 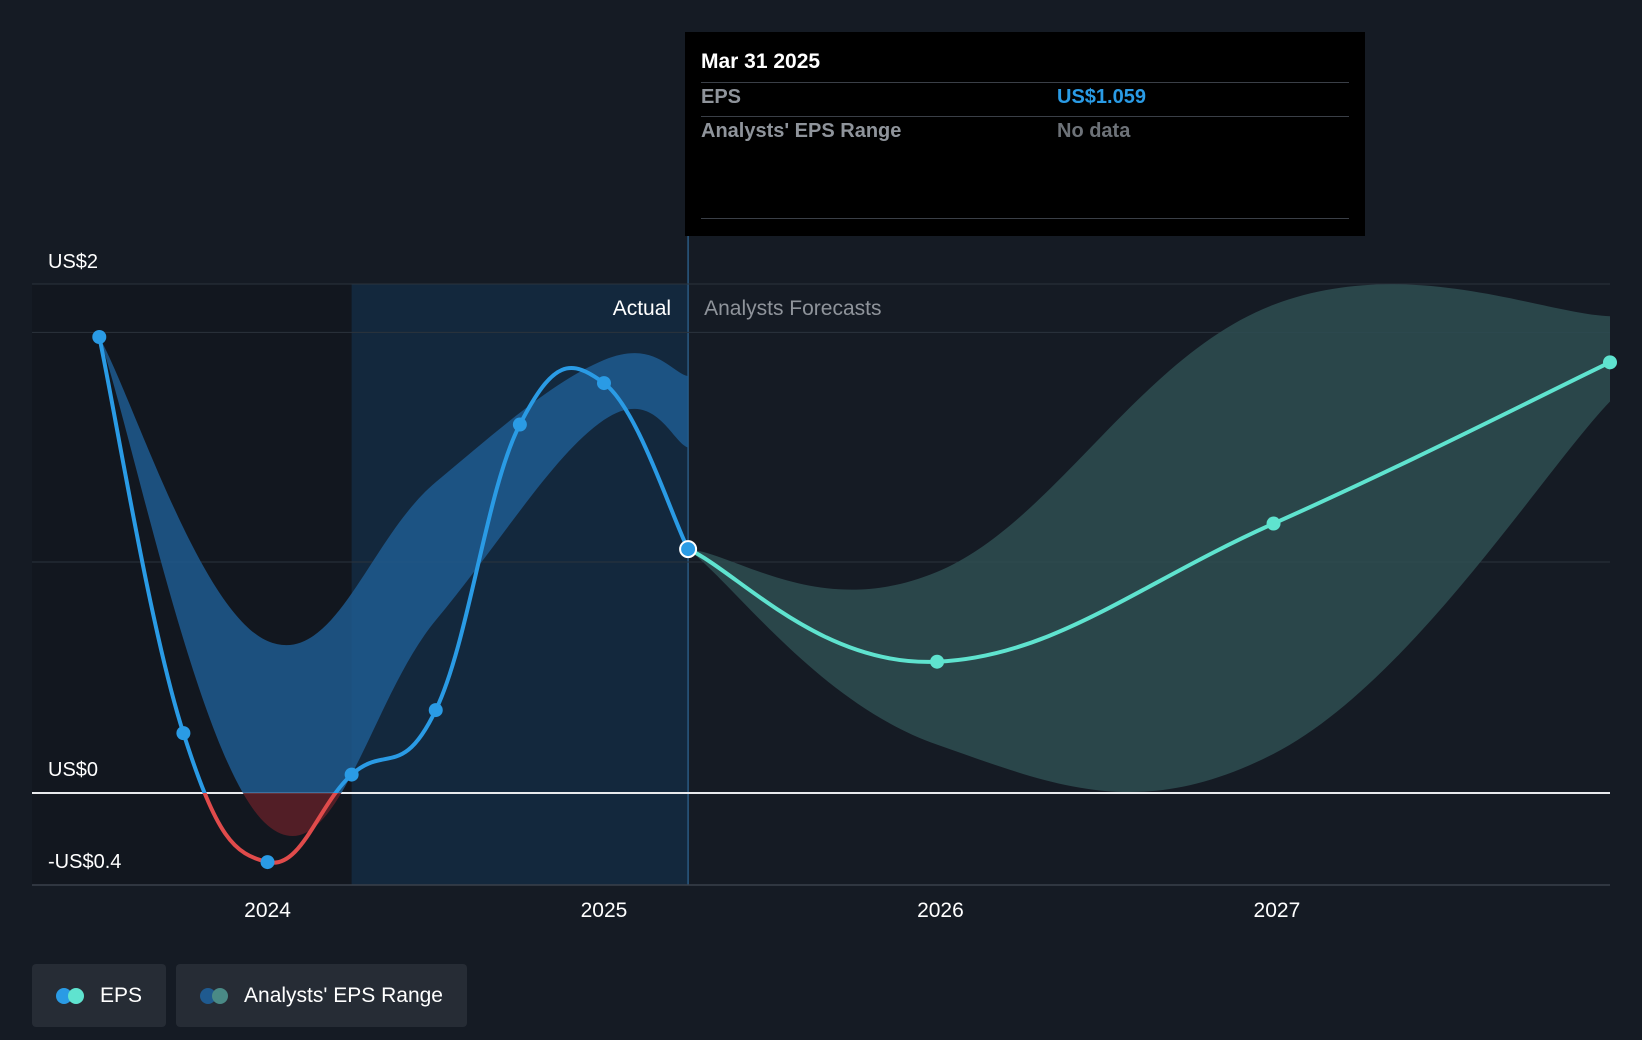 I want to click on legend: EPS Analysts' EPS Range, so click(x=249, y=995).